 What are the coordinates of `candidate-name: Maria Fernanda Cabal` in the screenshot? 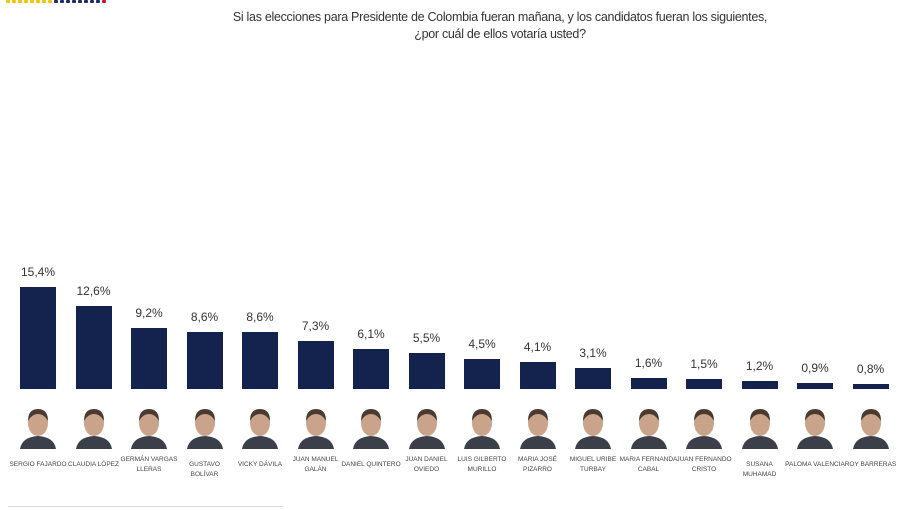 It's located at (648, 464).